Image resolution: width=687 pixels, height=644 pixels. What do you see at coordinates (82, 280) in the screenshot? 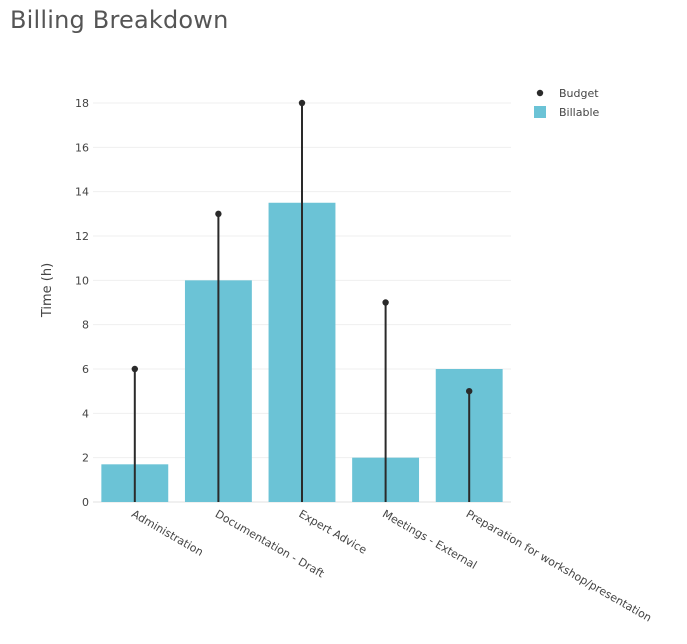
I see `y-tick-label: 10` at bounding box center [82, 280].